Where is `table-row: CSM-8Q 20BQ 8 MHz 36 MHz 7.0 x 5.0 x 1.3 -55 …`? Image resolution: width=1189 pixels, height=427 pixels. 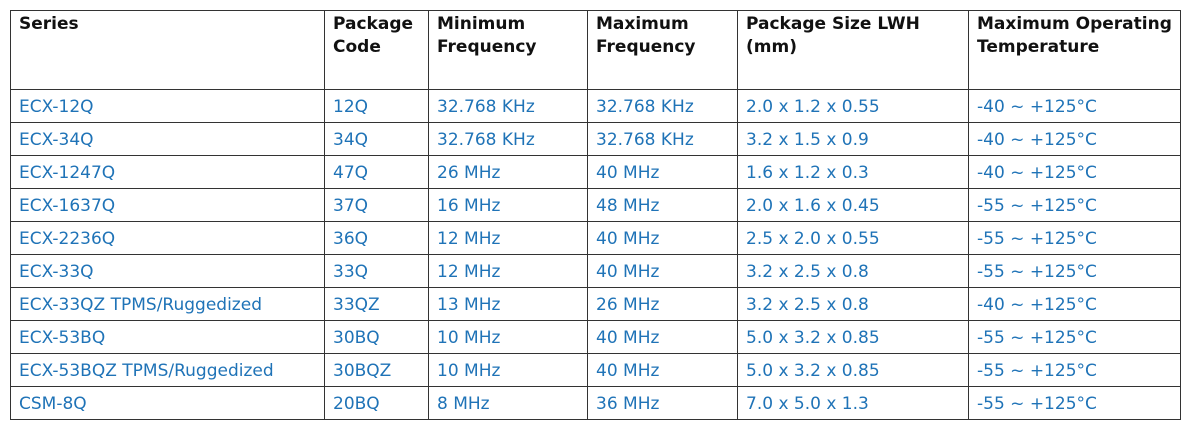 table-row: CSM-8Q 20BQ 8 MHz 36 MHz 7.0 x 5.0 x 1.3 -55 … is located at coordinates (595, 403).